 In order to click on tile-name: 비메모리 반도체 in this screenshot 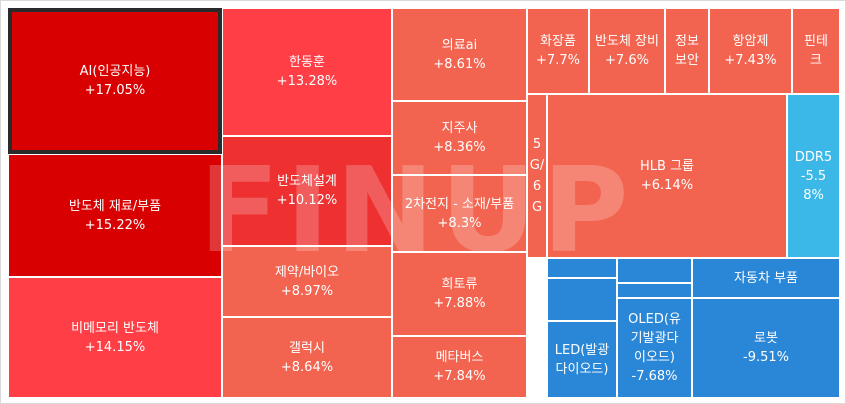, I will do `click(115, 328)`.